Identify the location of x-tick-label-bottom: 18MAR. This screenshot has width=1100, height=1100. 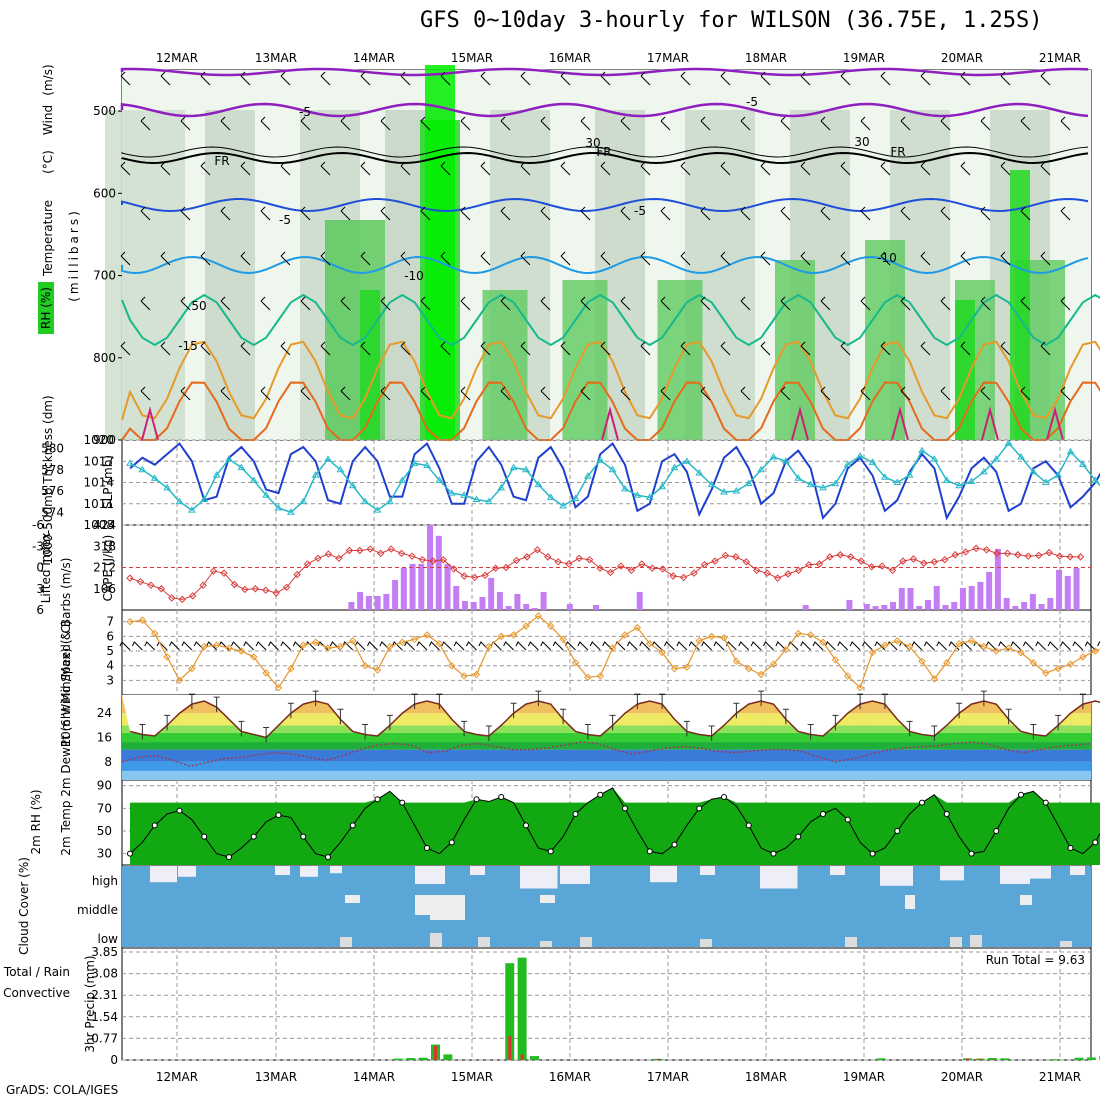
(766, 1077).